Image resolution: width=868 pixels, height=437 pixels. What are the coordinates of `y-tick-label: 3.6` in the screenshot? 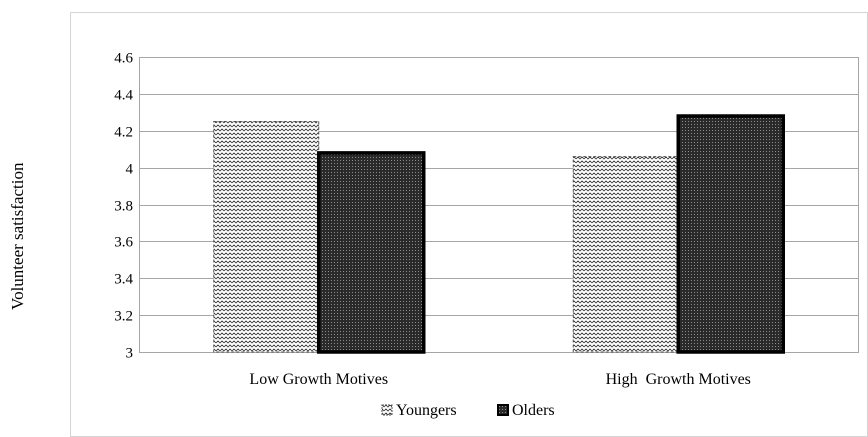 It's located at (123, 243).